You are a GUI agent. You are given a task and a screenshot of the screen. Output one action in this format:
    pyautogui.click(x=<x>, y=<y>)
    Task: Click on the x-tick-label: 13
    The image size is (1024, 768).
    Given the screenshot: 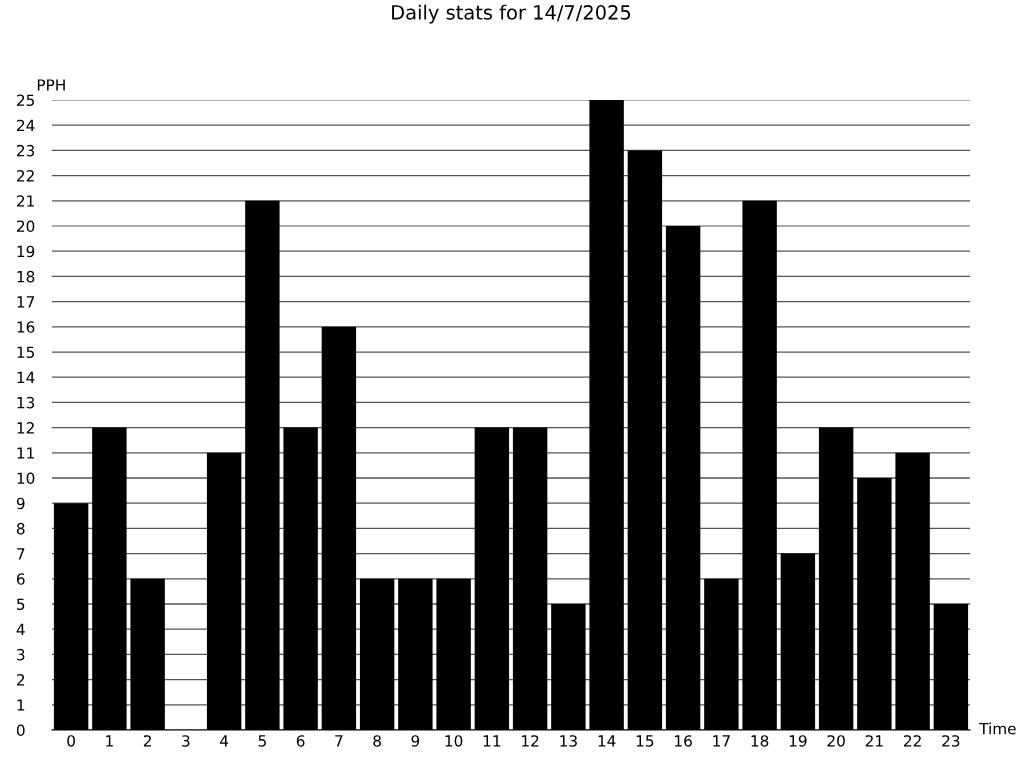 What is the action you would take?
    pyautogui.click(x=568, y=741)
    